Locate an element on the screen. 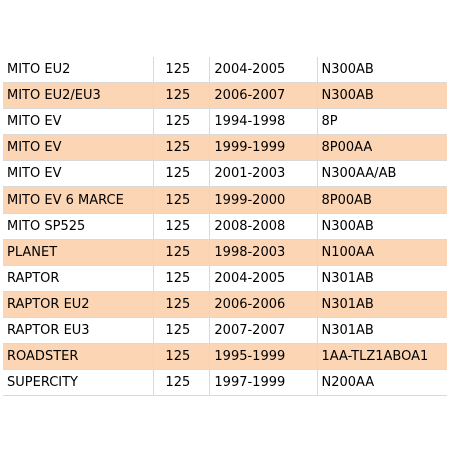 This screenshot has height=450, width=450. cell-model: MITO EU2 is located at coordinates (79, 70).